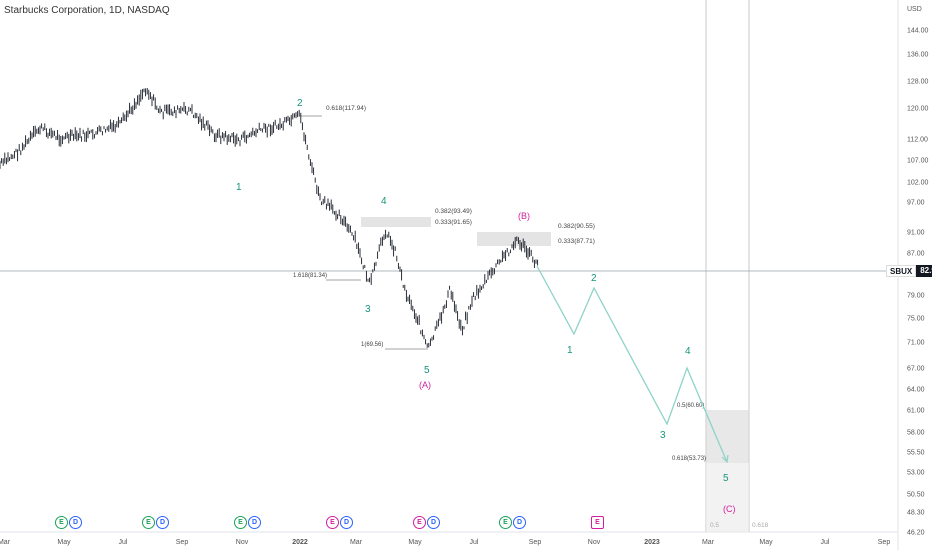  I want to click on price-tick: 97.00, so click(916, 203).